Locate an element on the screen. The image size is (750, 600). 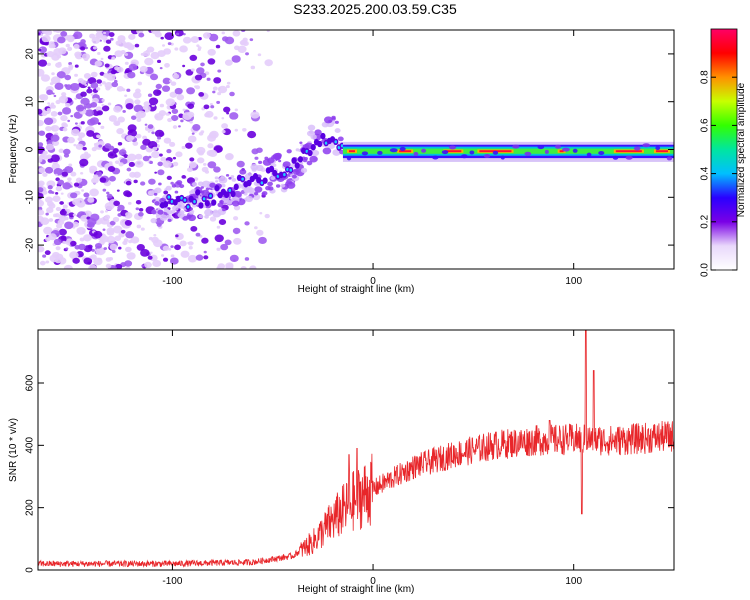
colorbar-ticks: 0.0 0.2 0.4 0.6 0.8 is located at coordinates (718, 173).